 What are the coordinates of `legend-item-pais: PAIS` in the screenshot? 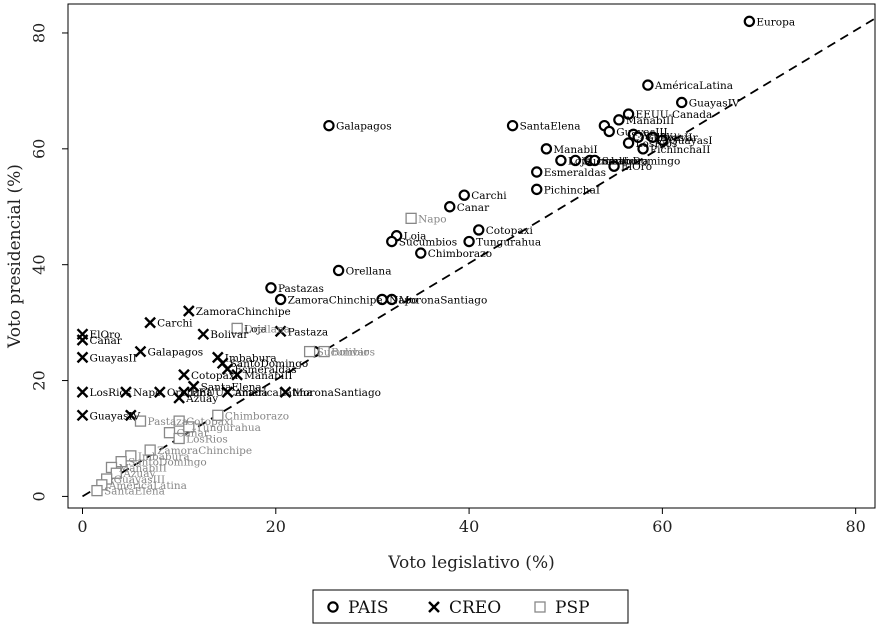 It's located at (358, 608).